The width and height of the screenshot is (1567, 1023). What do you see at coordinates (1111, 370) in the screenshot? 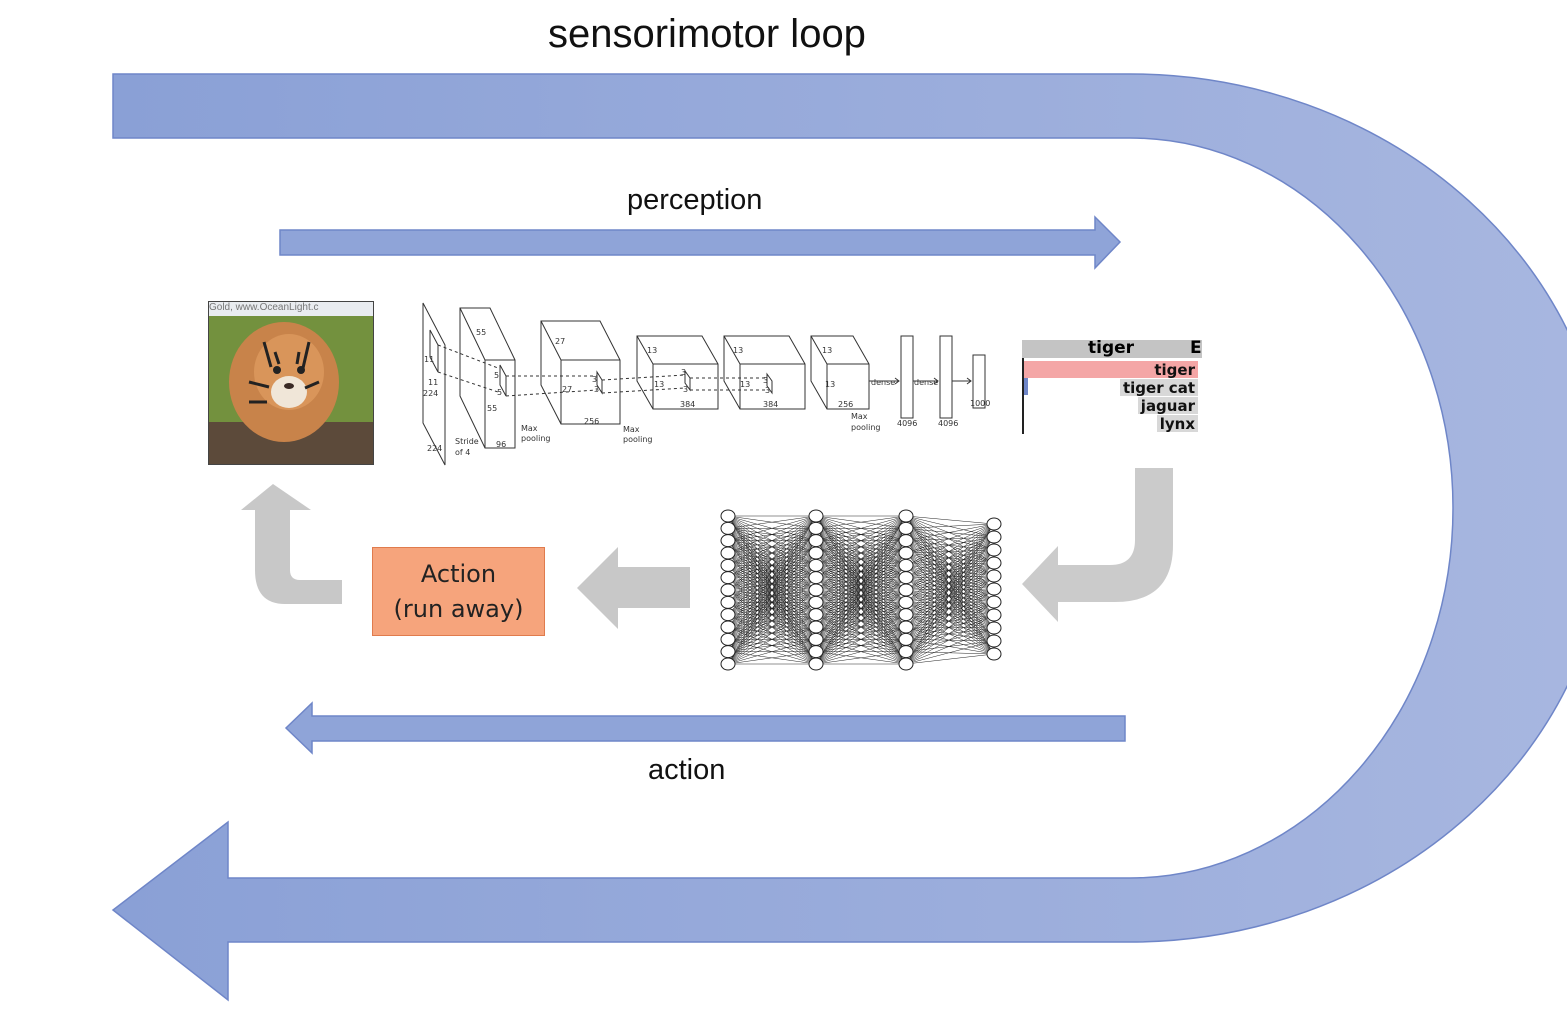
I see `prediction-row-tiger: tiger` at bounding box center [1111, 370].